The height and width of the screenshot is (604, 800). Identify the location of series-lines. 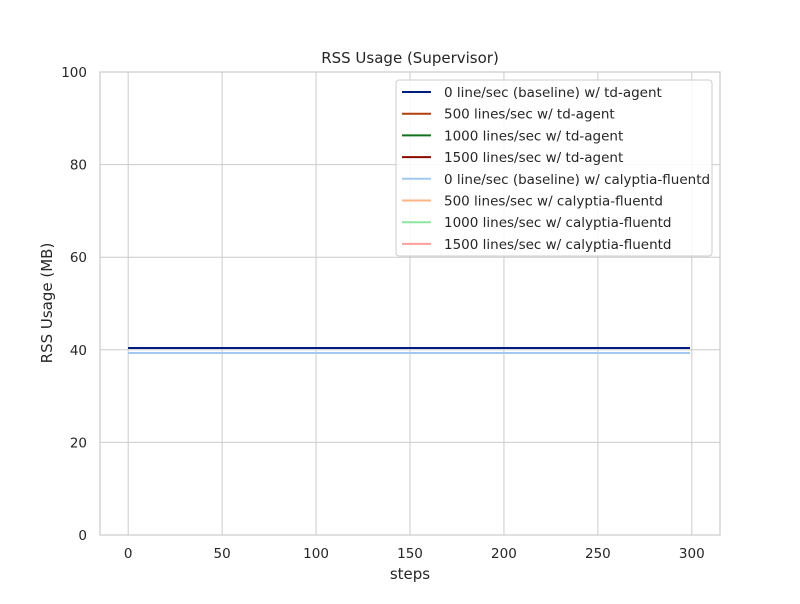
(409, 350).